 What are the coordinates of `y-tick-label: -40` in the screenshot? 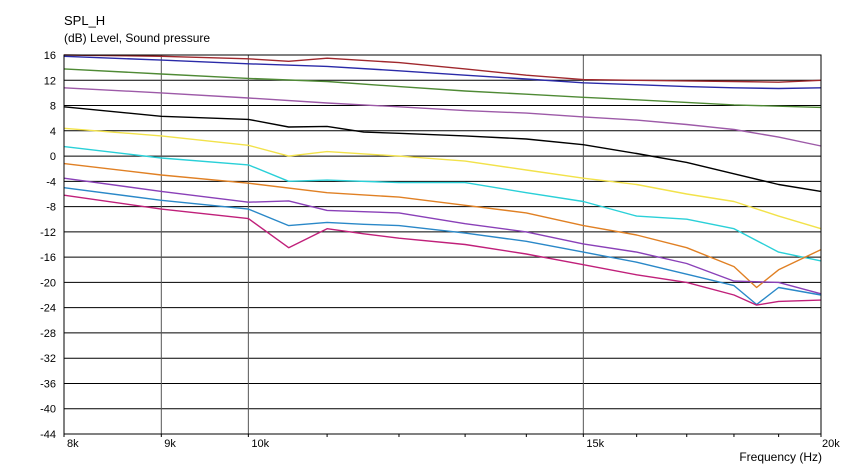 It's located at (48, 410).